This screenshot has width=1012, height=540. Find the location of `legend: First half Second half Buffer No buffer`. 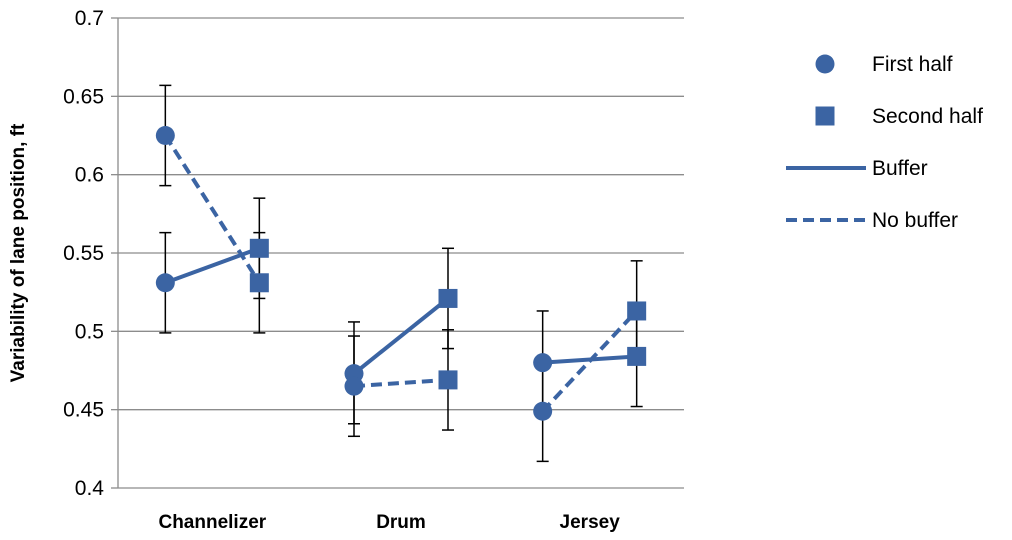

legend: First half Second half Buffer No buffer is located at coordinates (884, 142).